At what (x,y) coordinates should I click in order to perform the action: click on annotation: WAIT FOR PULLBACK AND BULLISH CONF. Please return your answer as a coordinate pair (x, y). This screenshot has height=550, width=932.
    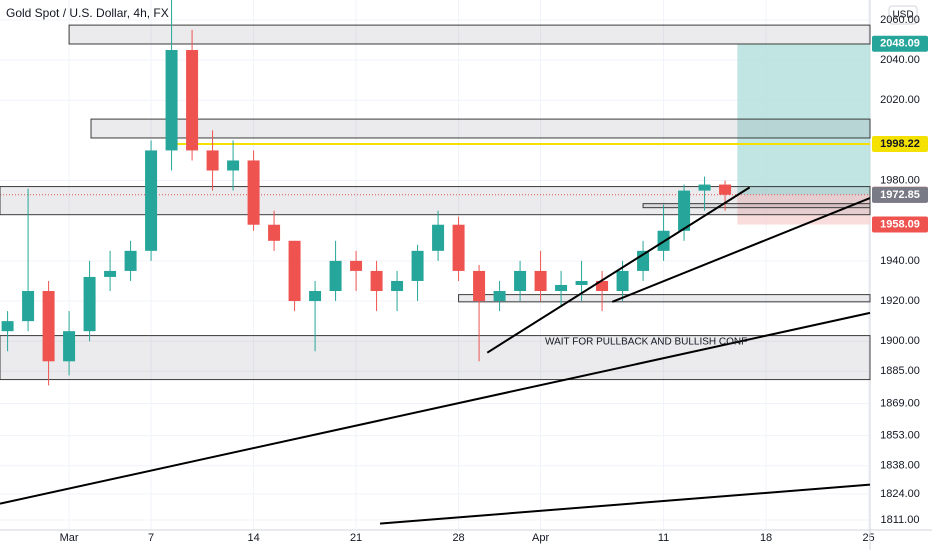
    Looking at the image, I should click on (646, 342).